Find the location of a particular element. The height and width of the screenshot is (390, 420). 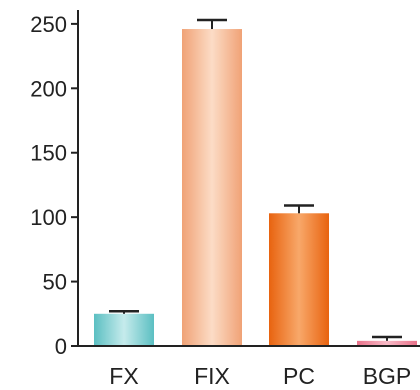

y-tick-label-100: 100 is located at coordinates (48, 217).